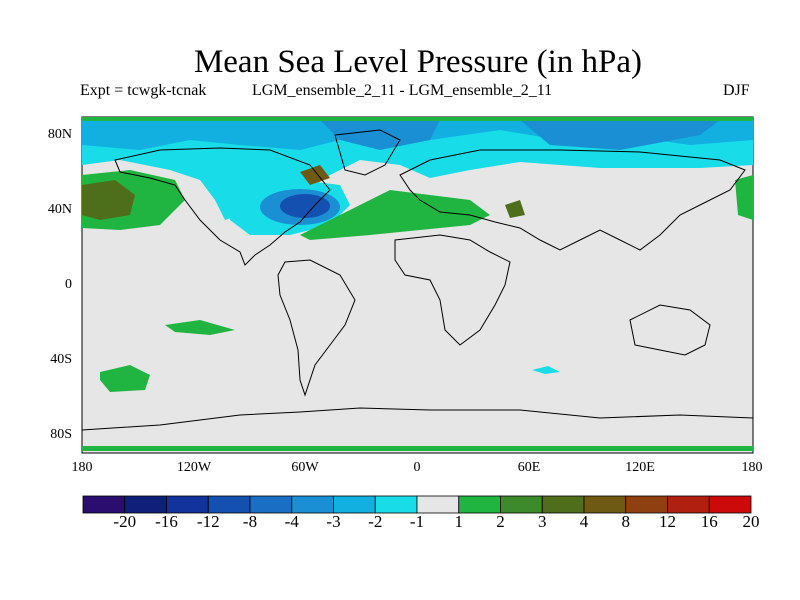 The width and height of the screenshot is (800, 600). Describe the element at coordinates (744, 197) in the screenshot. I see `east-pacific-high` at that location.